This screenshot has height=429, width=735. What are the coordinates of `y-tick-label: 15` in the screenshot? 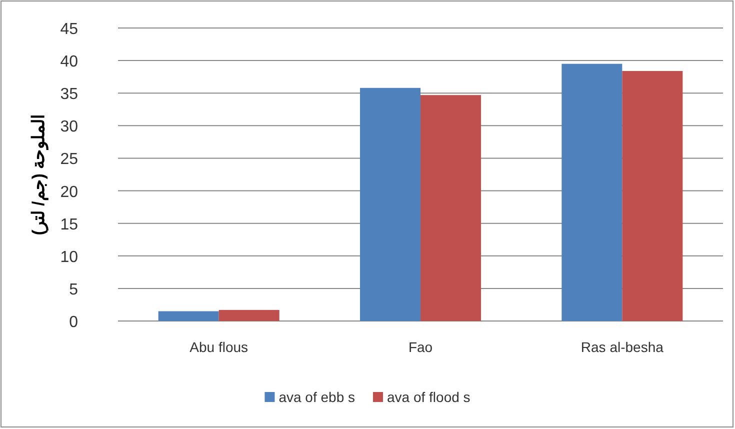 It's located at (69, 225).